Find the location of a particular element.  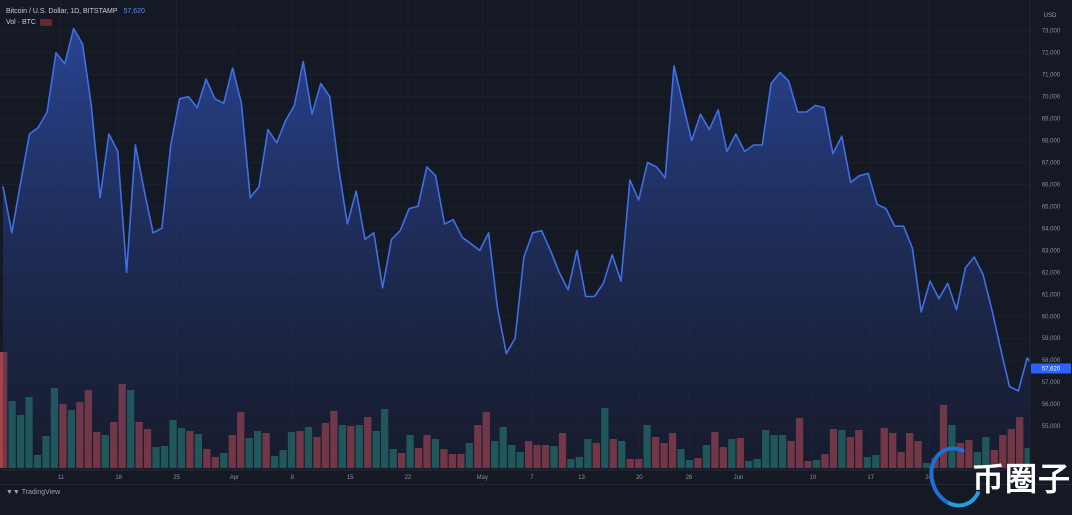

volume-row: Vol · BTC is located at coordinates (75, 22).